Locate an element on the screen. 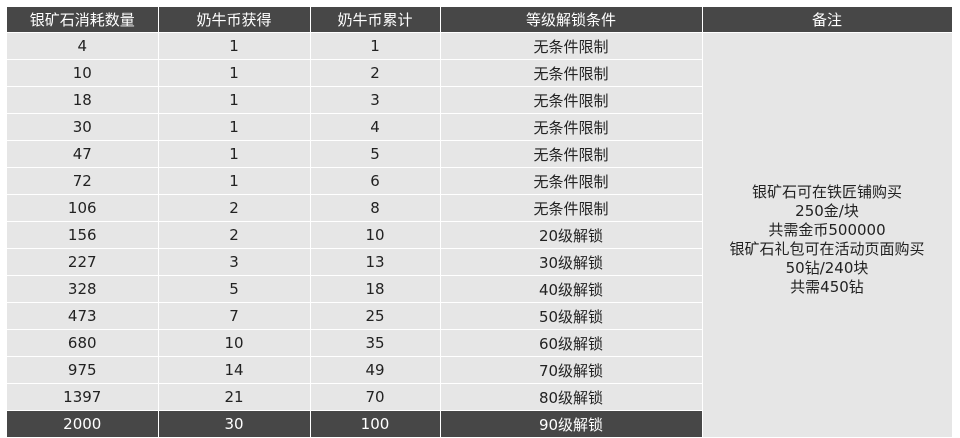 The width and height of the screenshot is (960, 438). table-cell: 6 is located at coordinates (375, 181).